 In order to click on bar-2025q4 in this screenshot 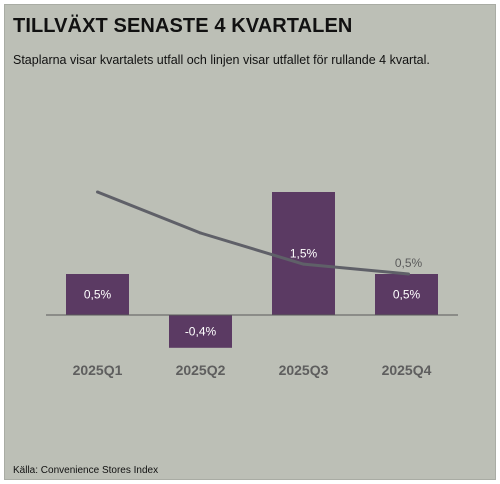, I will do `click(406, 294)`.